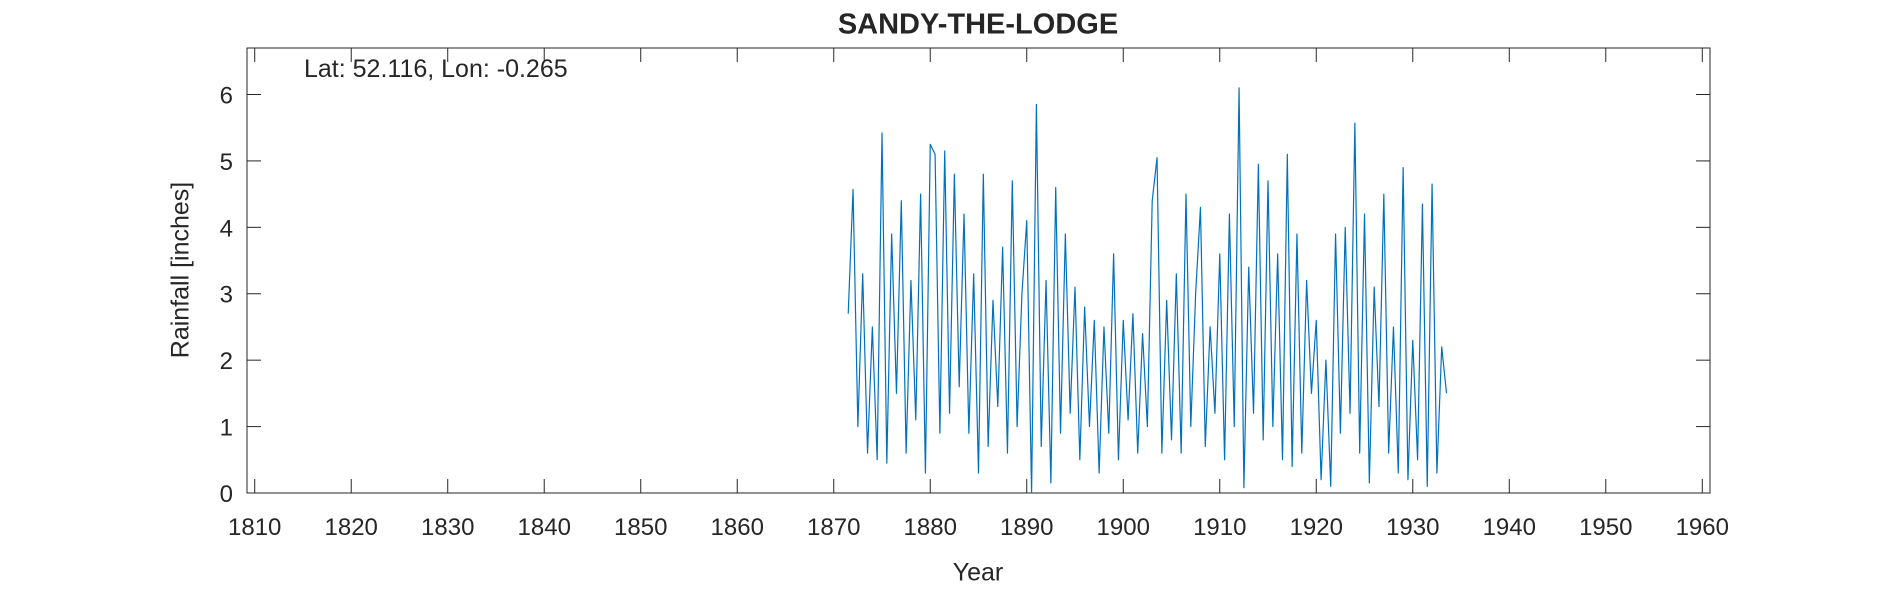 The width and height of the screenshot is (1890, 591). I want to click on x-tick-label: 1860, so click(737, 527).